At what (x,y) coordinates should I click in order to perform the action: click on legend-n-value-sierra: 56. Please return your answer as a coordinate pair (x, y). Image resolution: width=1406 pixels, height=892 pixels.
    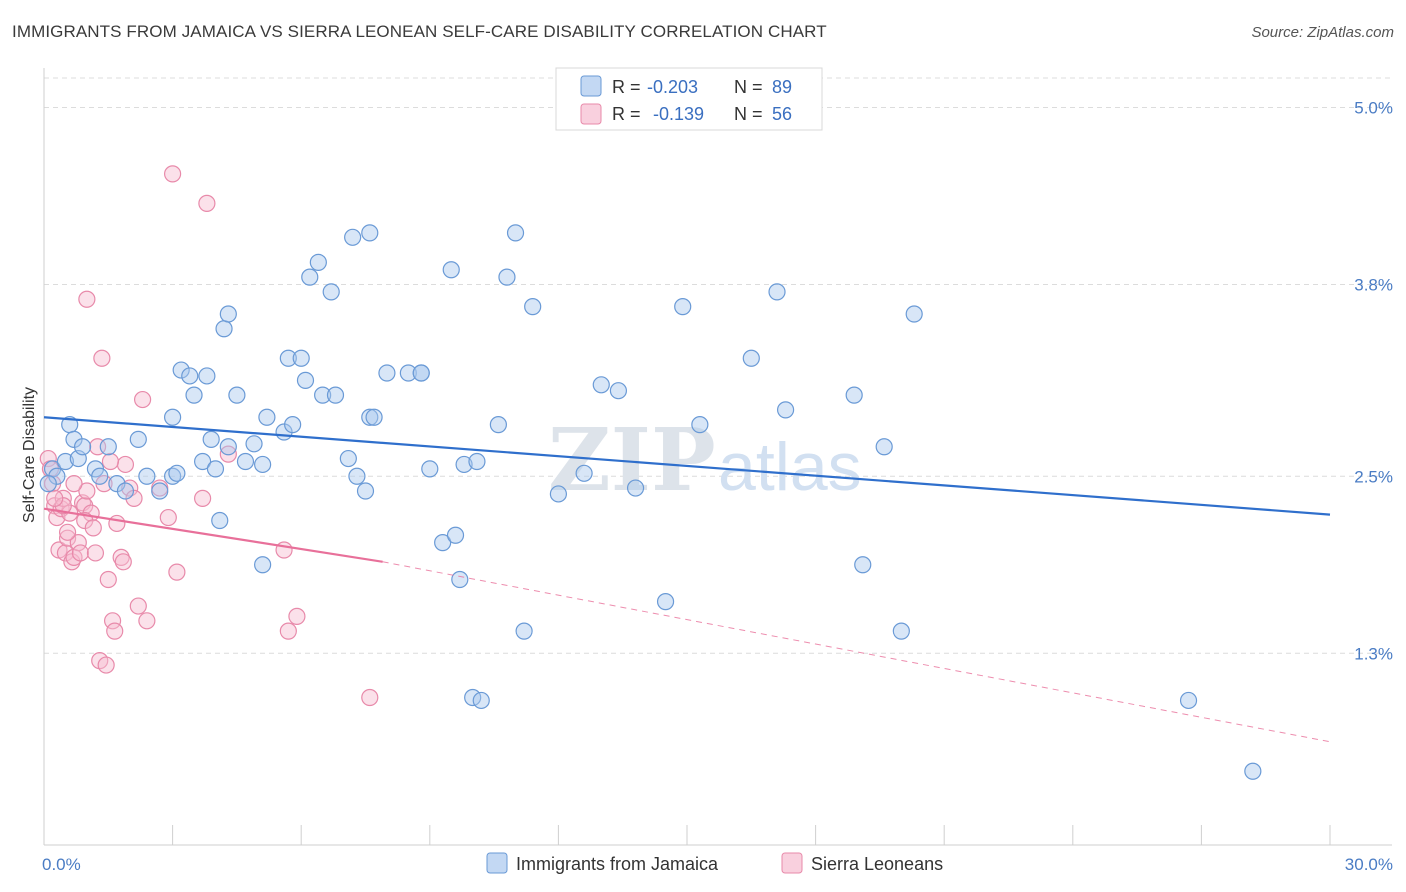
    Looking at the image, I should click on (782, 114).